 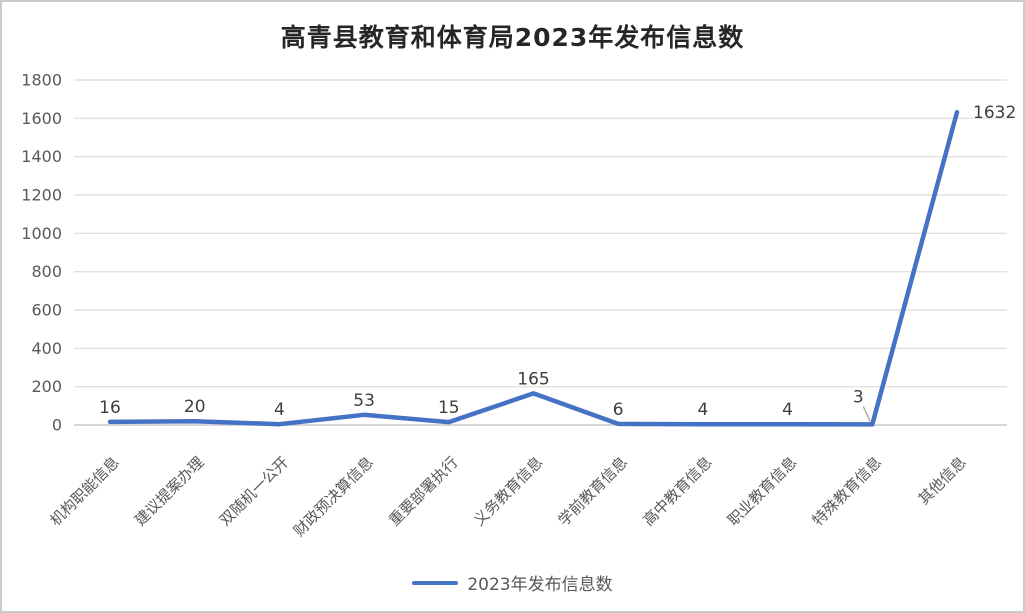 What do you see at coordinates (533, 379) in the screenshot?
I see `data-label: 165` at bounding box center [533, 379].